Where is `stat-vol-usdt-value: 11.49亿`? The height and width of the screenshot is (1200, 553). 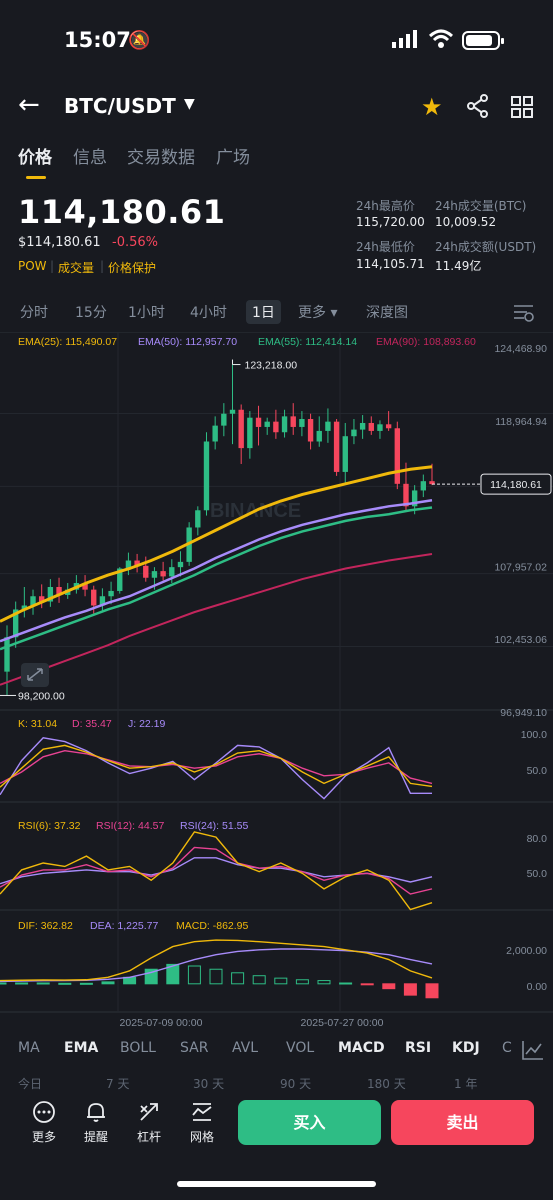
stat-vol-usdt-value: 11.49亿 is located at coordinates (458, 266).